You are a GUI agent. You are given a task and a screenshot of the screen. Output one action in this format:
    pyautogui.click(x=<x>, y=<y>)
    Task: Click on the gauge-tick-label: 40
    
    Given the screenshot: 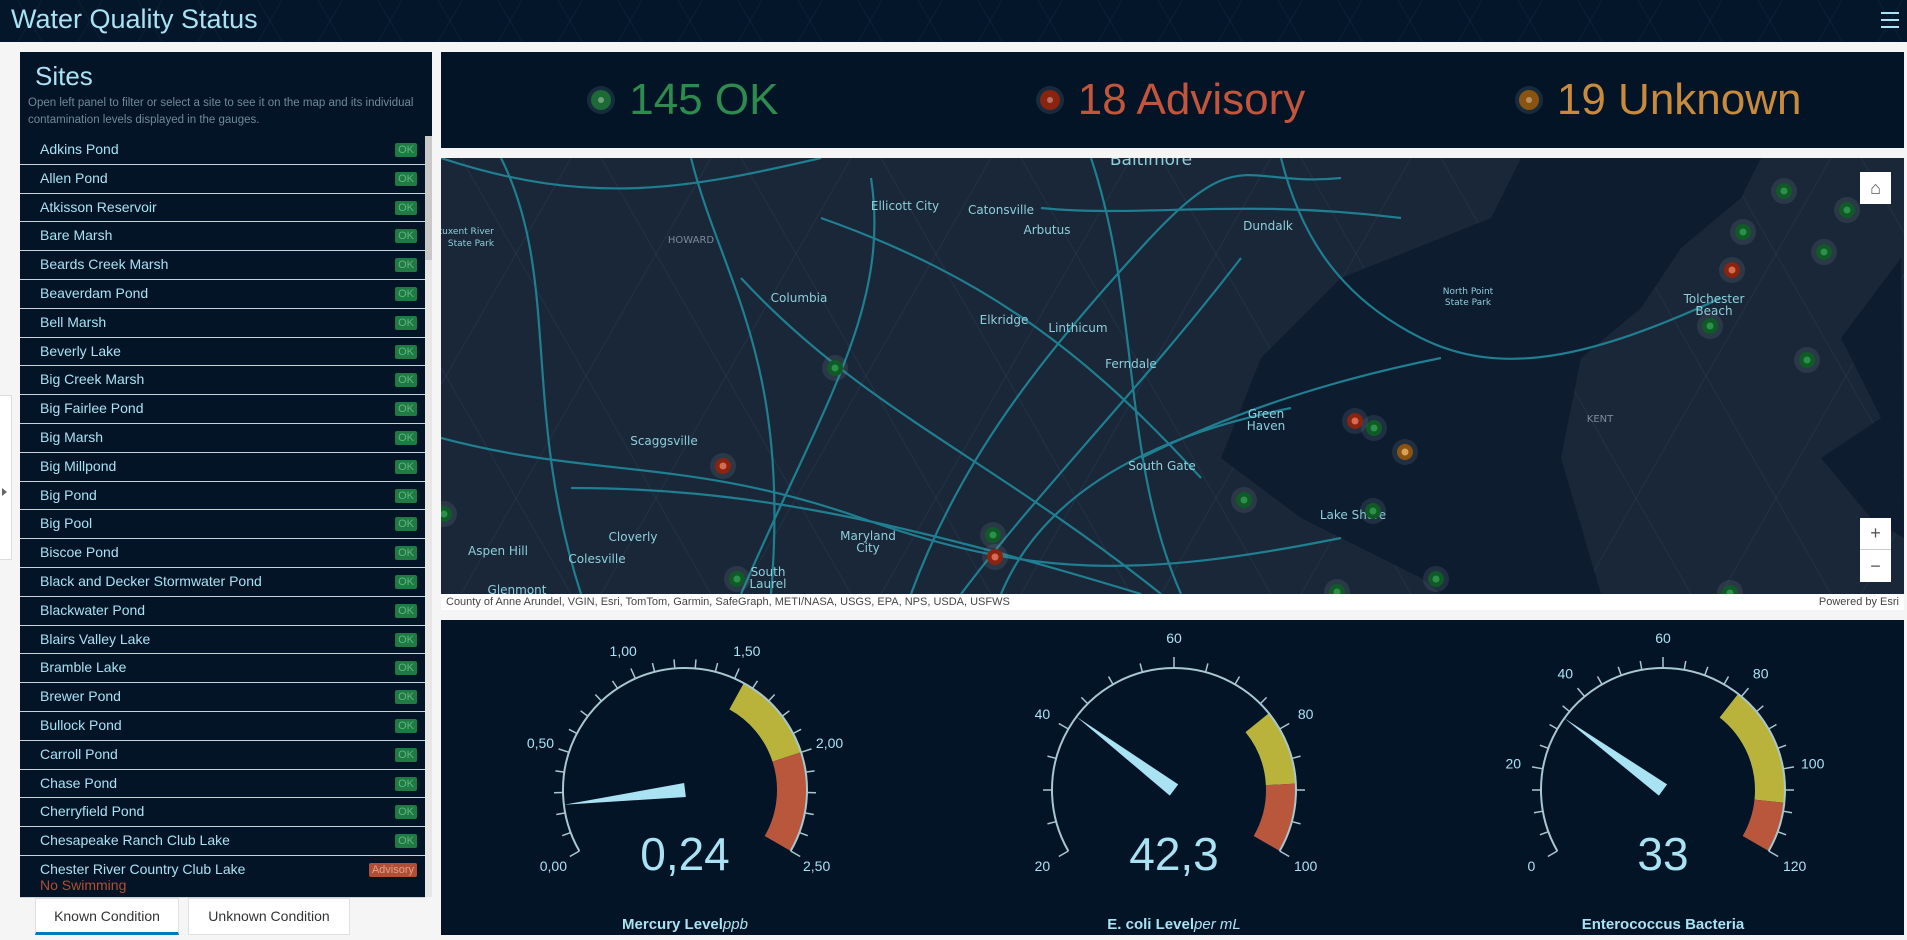 What is the action you would take?
    pyautogui.click(x=1043, y=714)
    